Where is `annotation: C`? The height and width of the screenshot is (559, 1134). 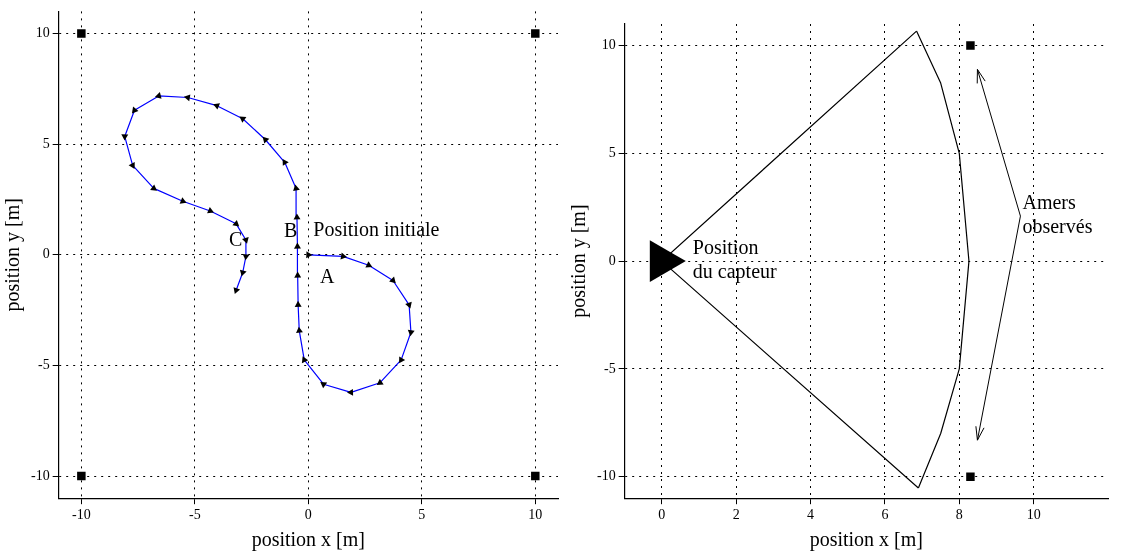
annotation: C is located at coordinates (235, 239).